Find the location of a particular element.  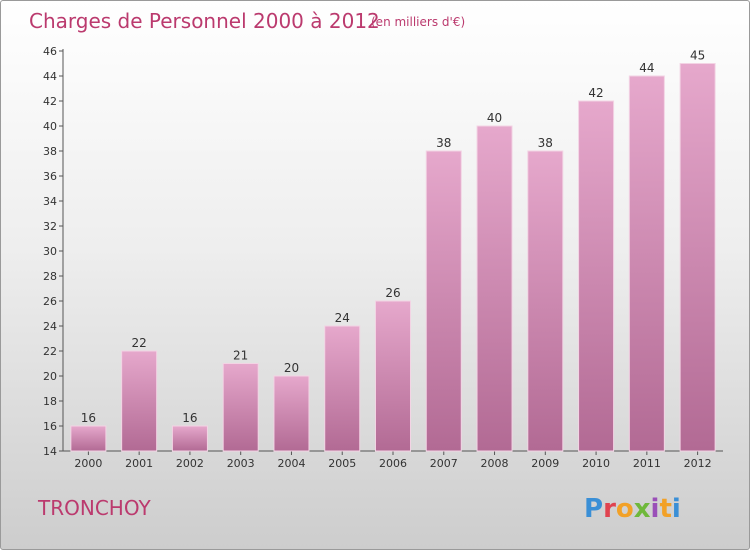

commune-name: TRONCHOY is located at coordinates (94, 508).